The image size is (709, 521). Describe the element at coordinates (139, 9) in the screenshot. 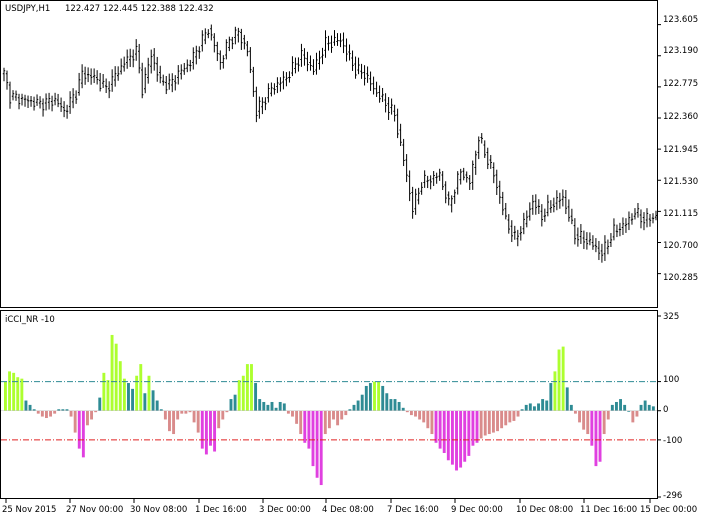

I see `ohlc-readout: 122.427 122.445 122.388 122.432` at that location.